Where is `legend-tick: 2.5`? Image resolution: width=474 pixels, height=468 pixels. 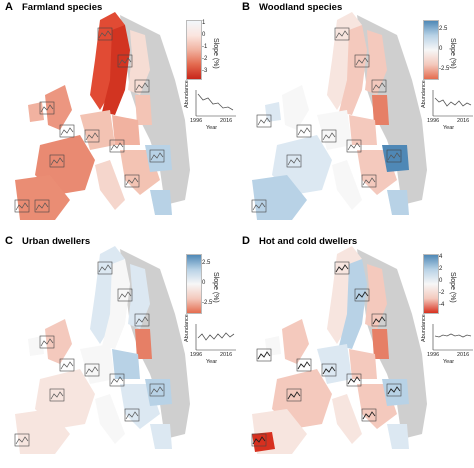
legend-tick: 2.5 is located at coordinates (443, 29).